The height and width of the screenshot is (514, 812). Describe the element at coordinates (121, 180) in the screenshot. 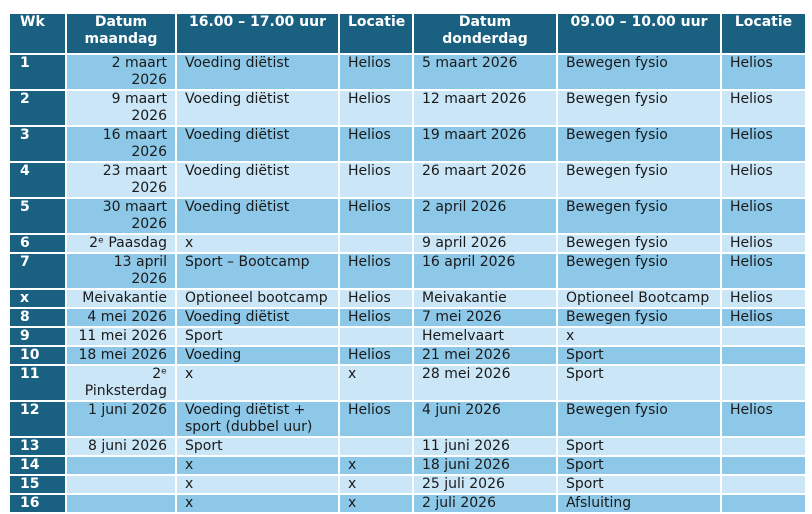

I see `cell-datum-maandag: 23 maart 2026` at that location.